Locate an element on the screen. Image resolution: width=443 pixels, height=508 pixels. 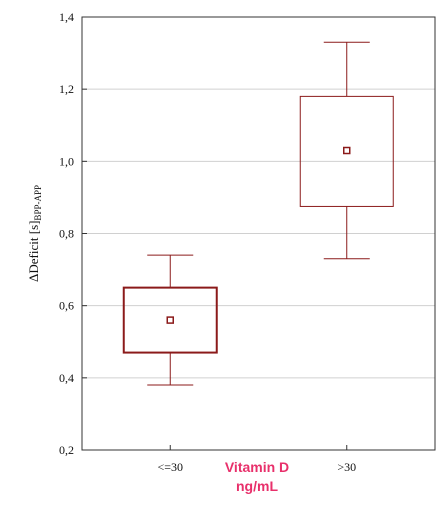
y-axis: 0,2 0,4 0,6 0,8 1,0 1,2 1,4 is located at coordinates (73, 233).